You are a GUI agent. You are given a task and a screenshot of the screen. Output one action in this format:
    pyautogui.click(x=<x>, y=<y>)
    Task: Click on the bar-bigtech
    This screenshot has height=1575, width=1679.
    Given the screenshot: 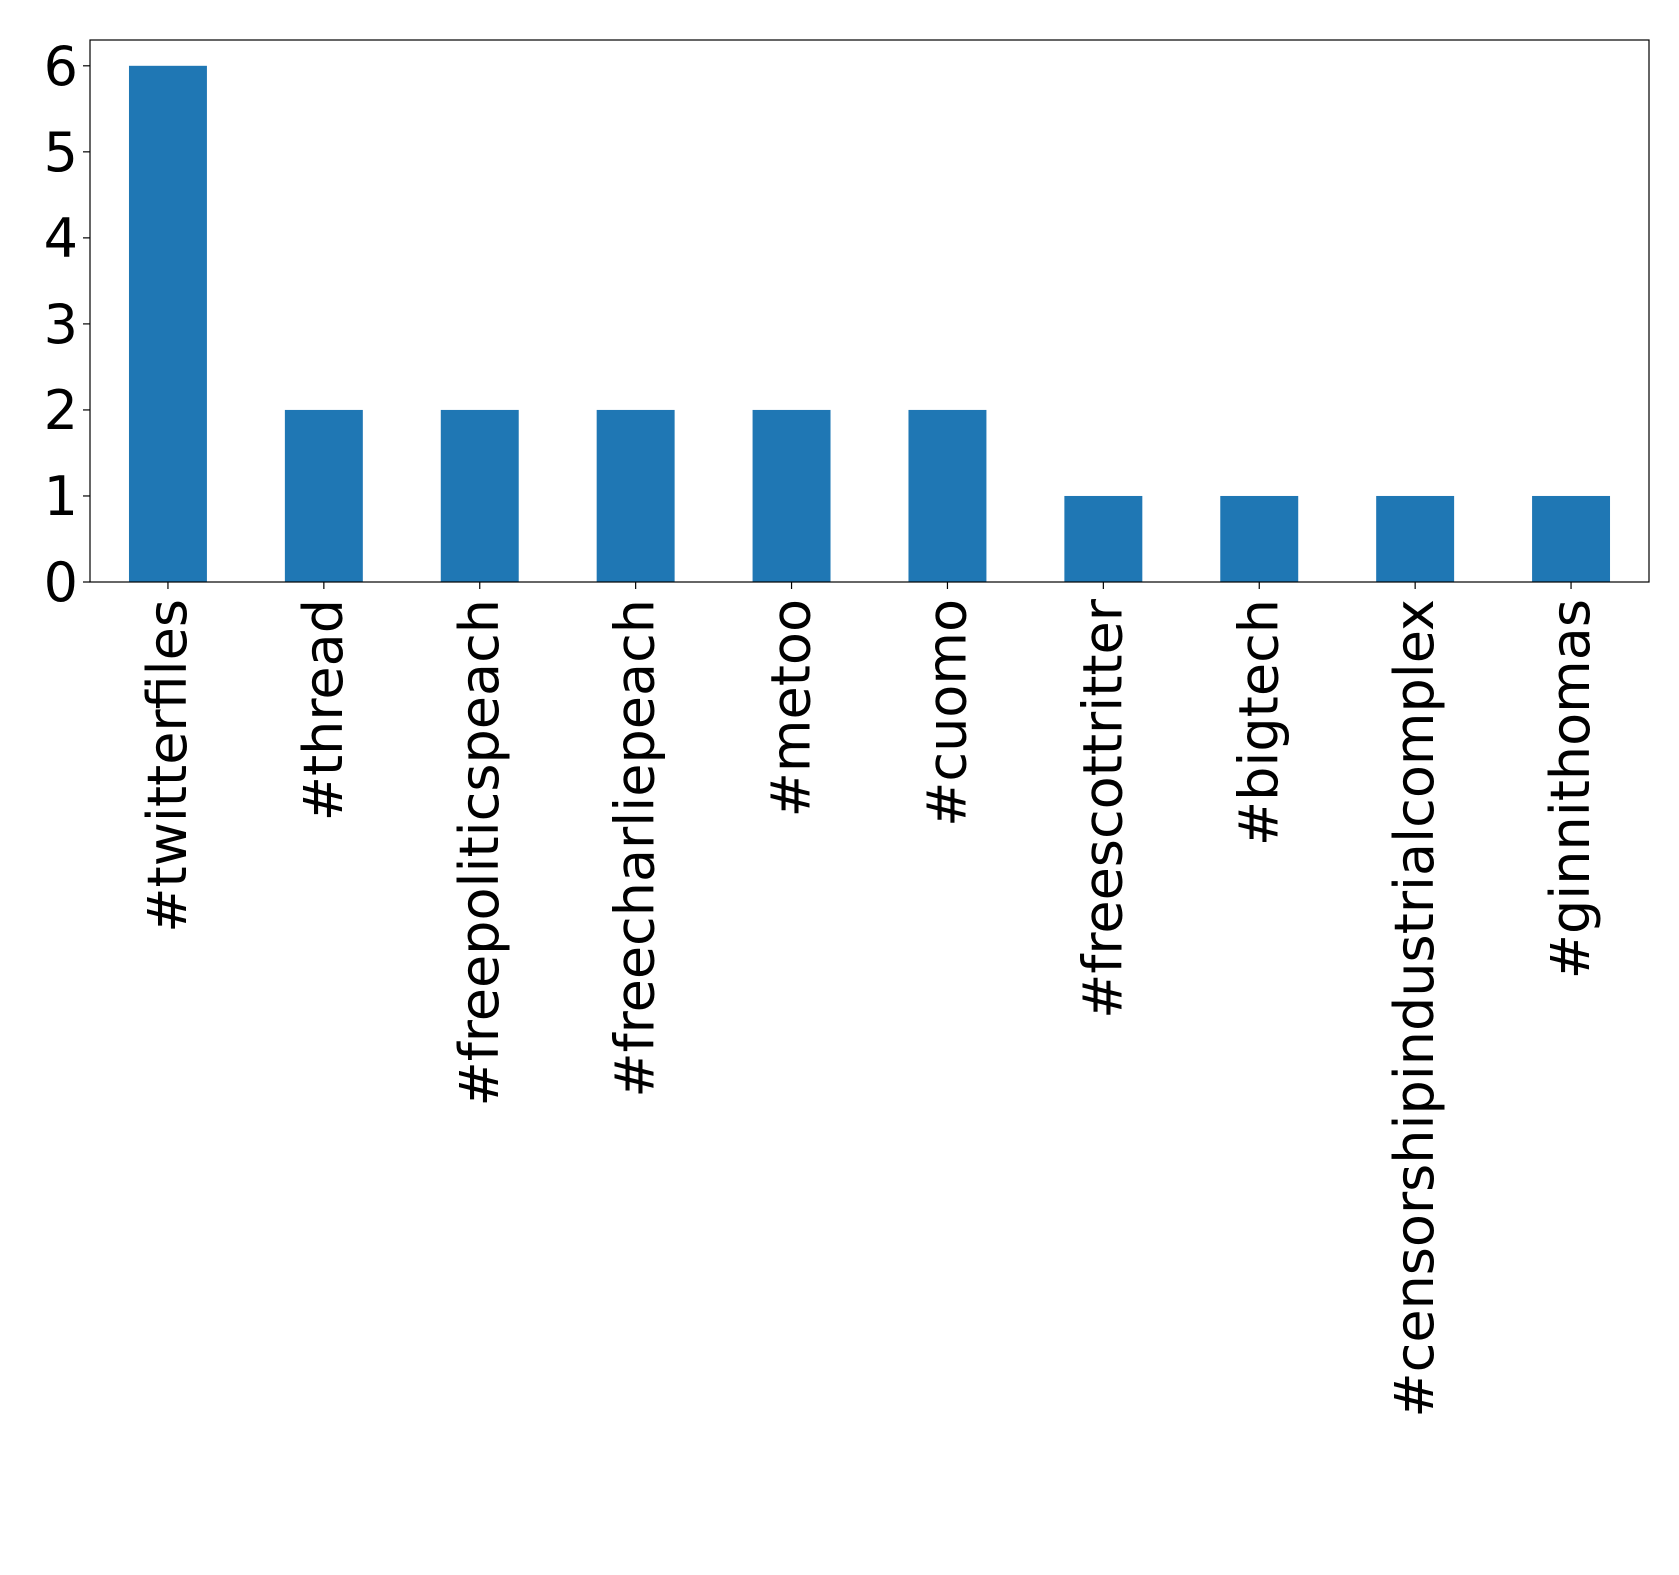 What is the action you would take?
    pyautogui.click(x=1259, y=538)
    